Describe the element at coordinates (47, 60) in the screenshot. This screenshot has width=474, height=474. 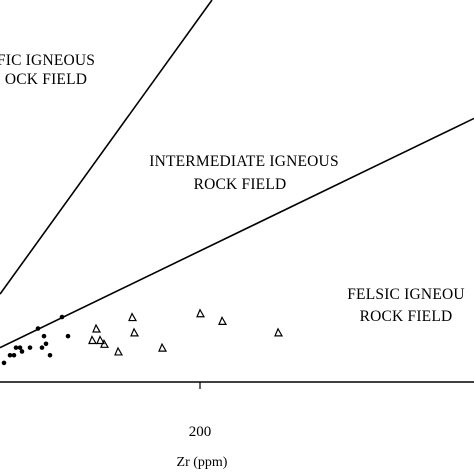
I see `field-label-mafic-line1: FIC IGNEOUS` at that location.